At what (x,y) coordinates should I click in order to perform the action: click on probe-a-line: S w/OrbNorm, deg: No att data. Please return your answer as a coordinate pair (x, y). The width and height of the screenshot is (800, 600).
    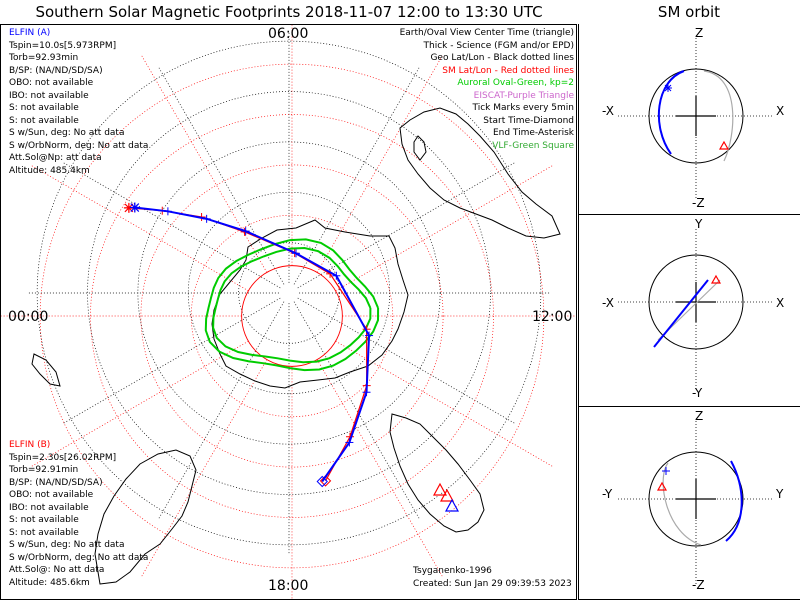
    Looking at the image, I should click on (79, 145).